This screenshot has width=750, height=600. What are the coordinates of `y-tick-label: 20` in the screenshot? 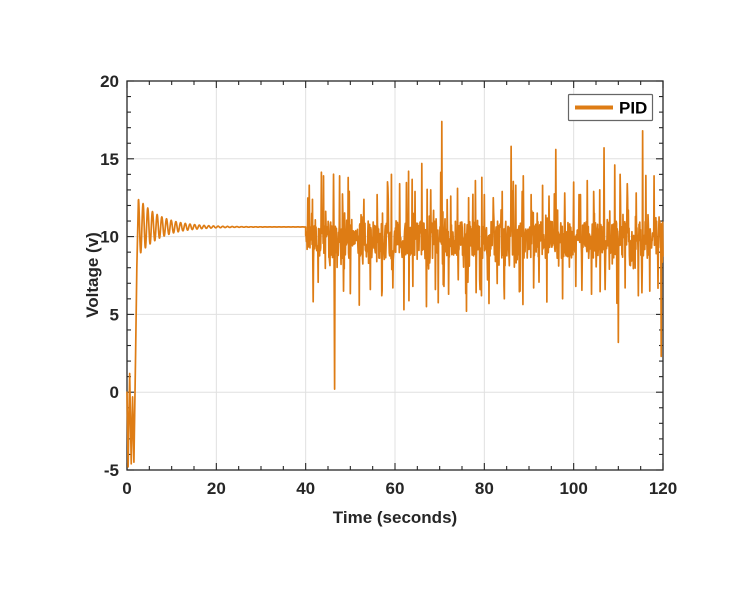 It's located at (109, 81).